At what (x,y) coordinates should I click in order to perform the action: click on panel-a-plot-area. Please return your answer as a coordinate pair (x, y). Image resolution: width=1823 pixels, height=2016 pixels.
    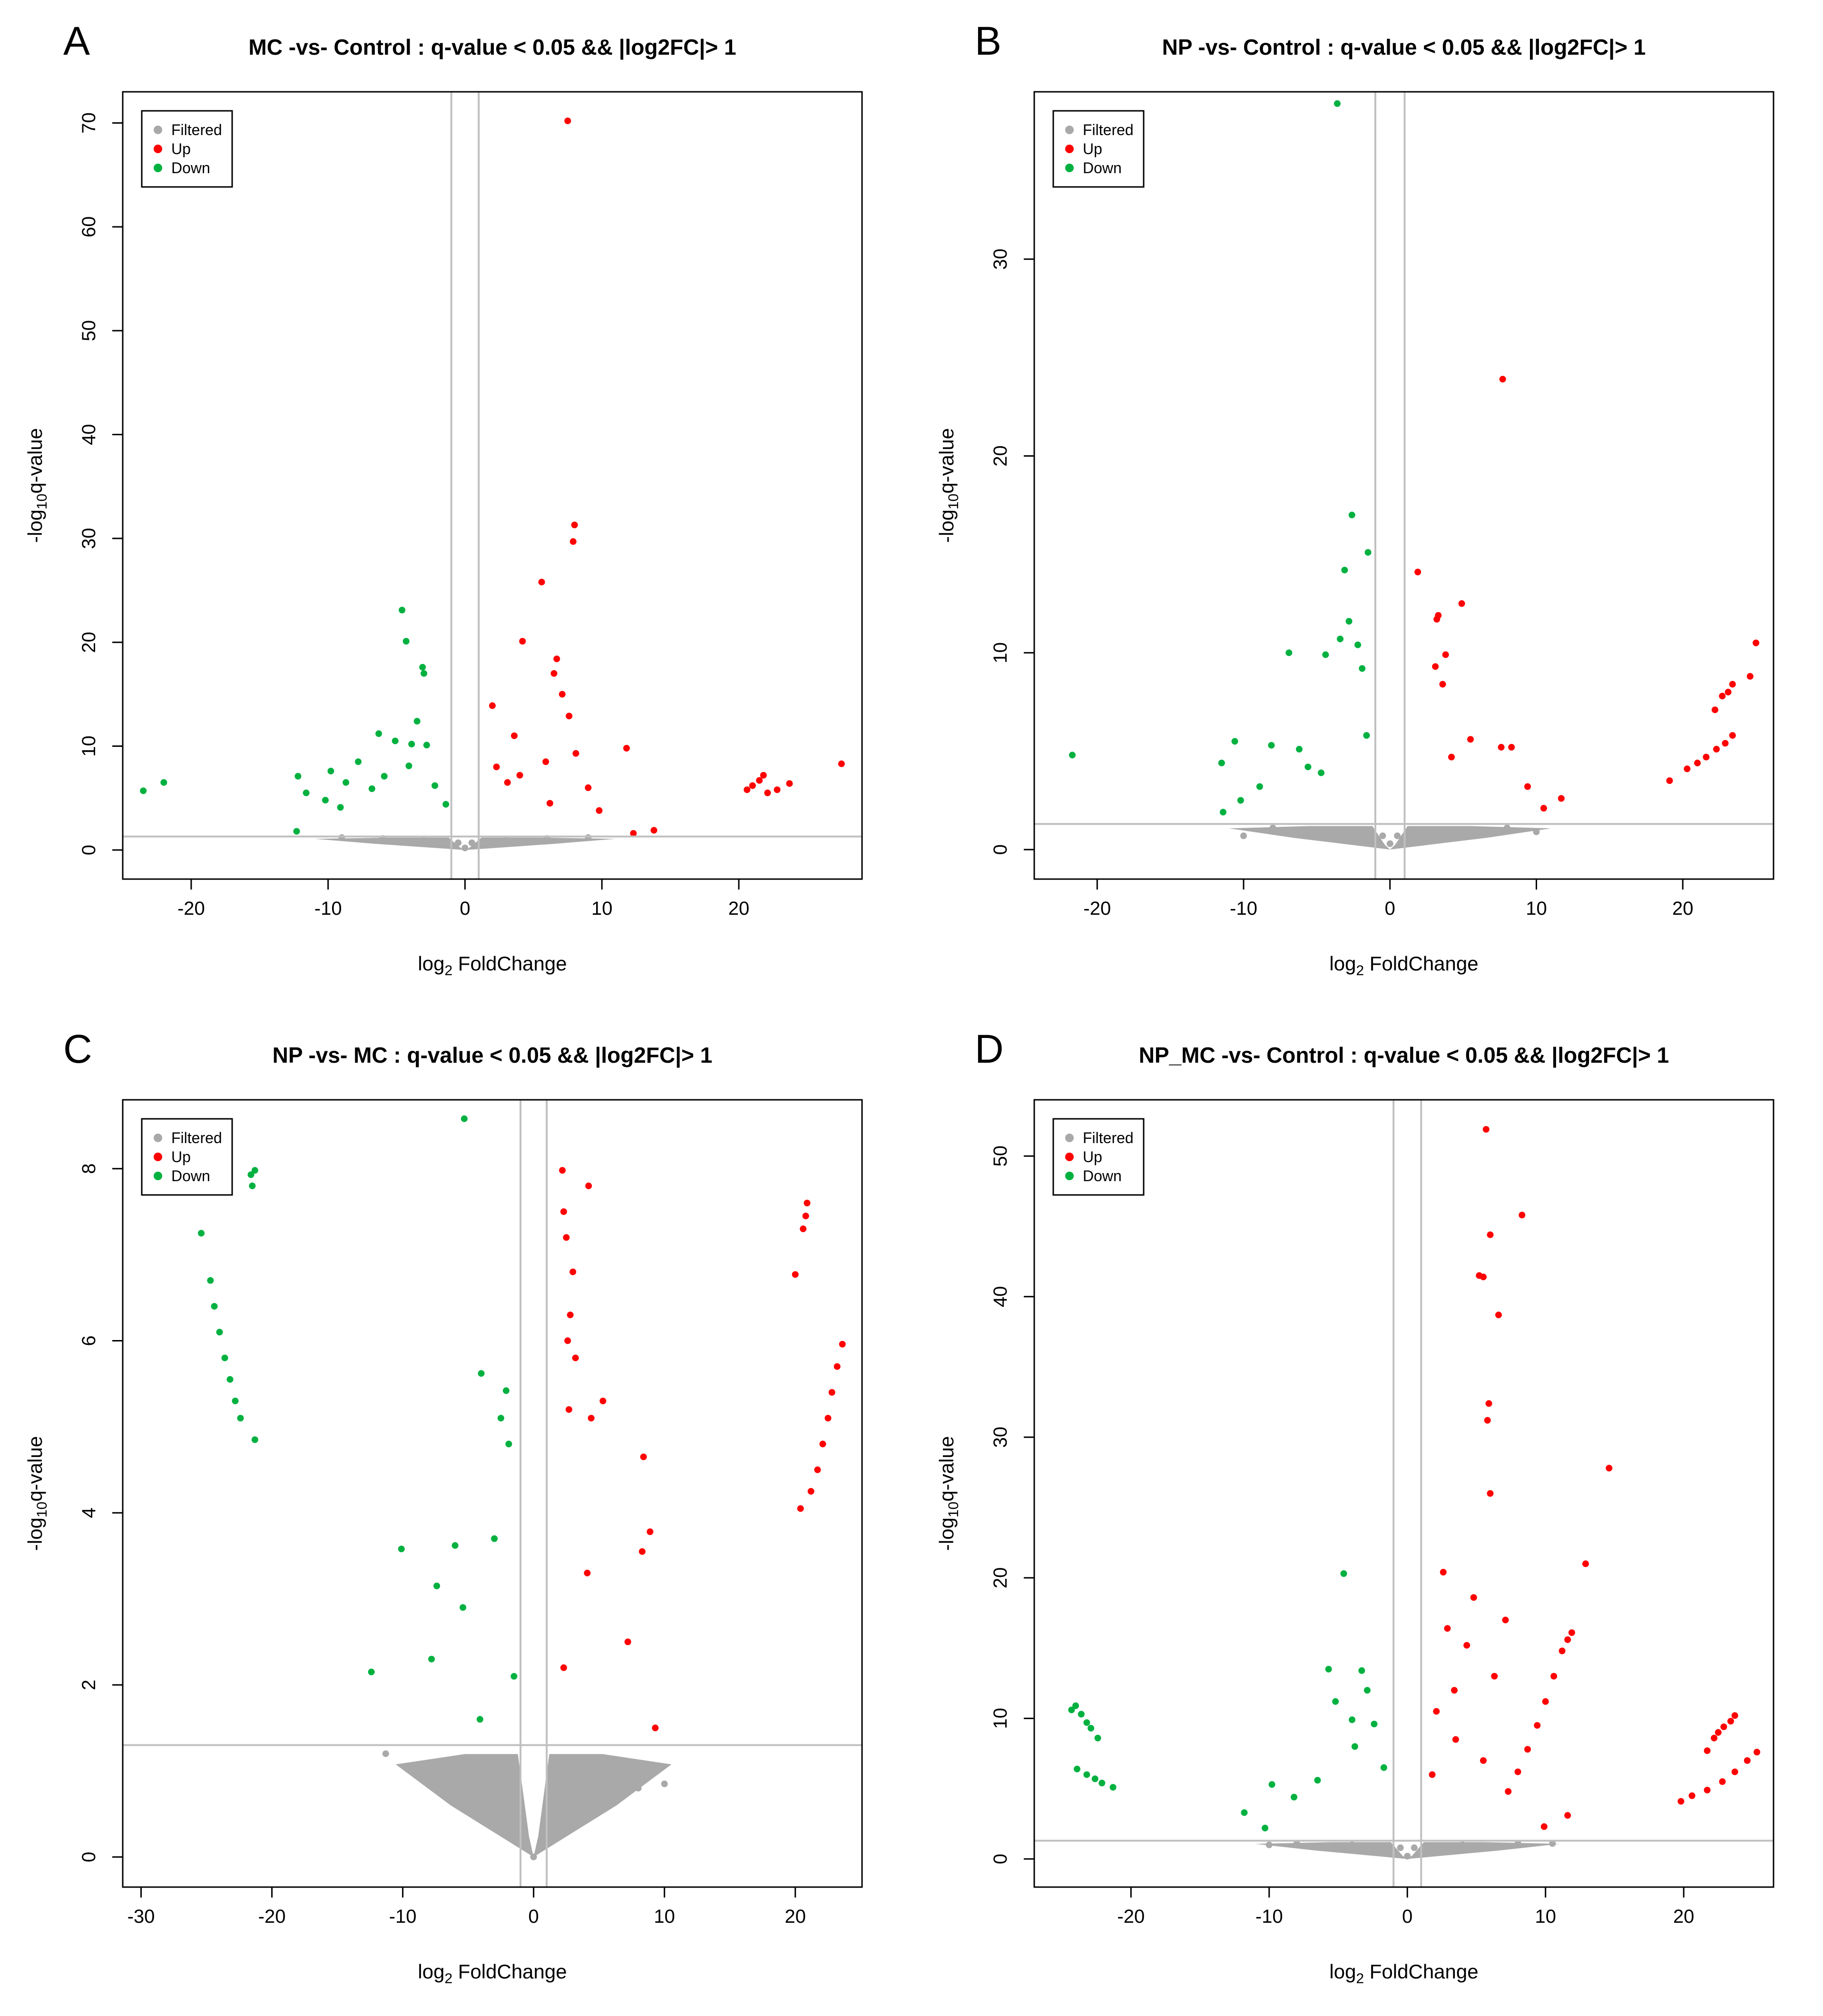
    Looking at the image, I should click on (492, 484).